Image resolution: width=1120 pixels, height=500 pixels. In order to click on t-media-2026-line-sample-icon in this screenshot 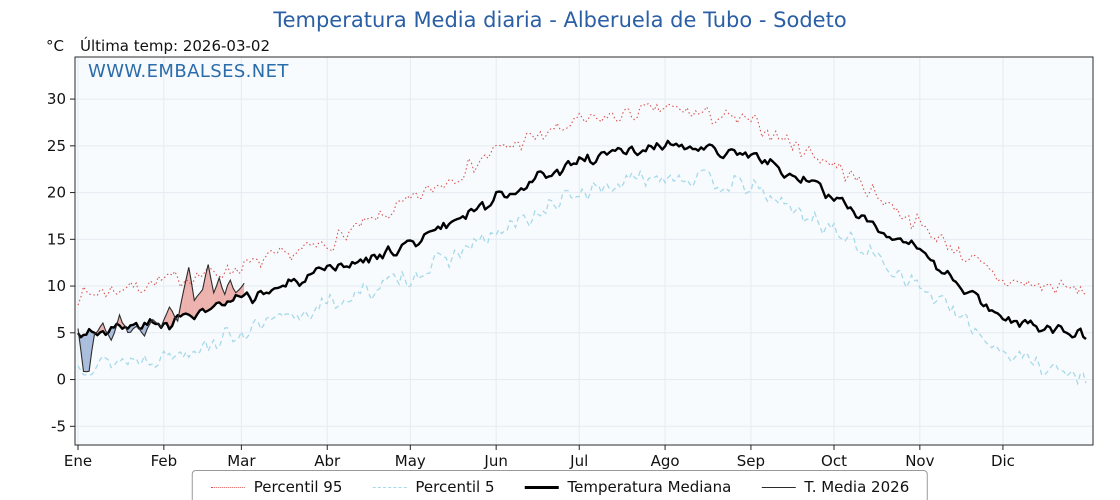, I will do `click(778, 487)`.